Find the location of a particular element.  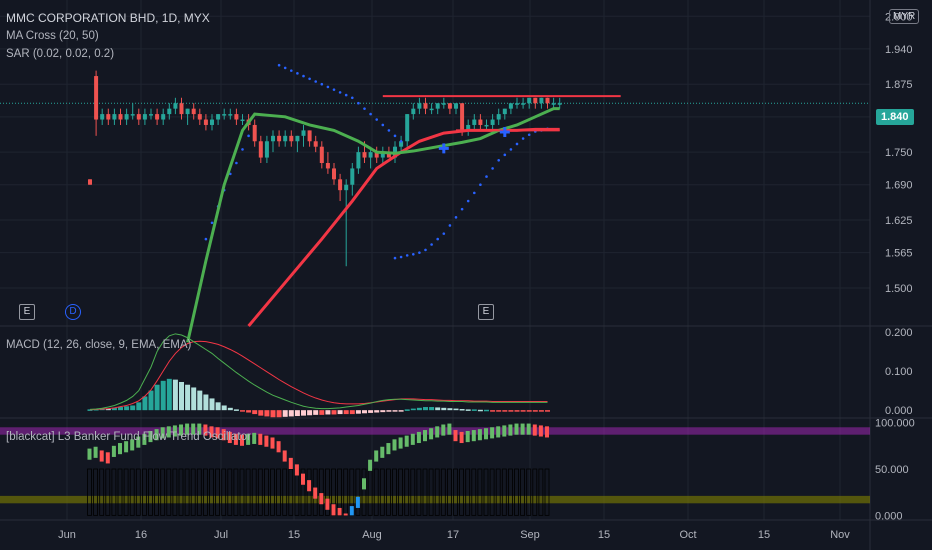

osc-axis-label: 50.000 is located at coordinates (892, 470).